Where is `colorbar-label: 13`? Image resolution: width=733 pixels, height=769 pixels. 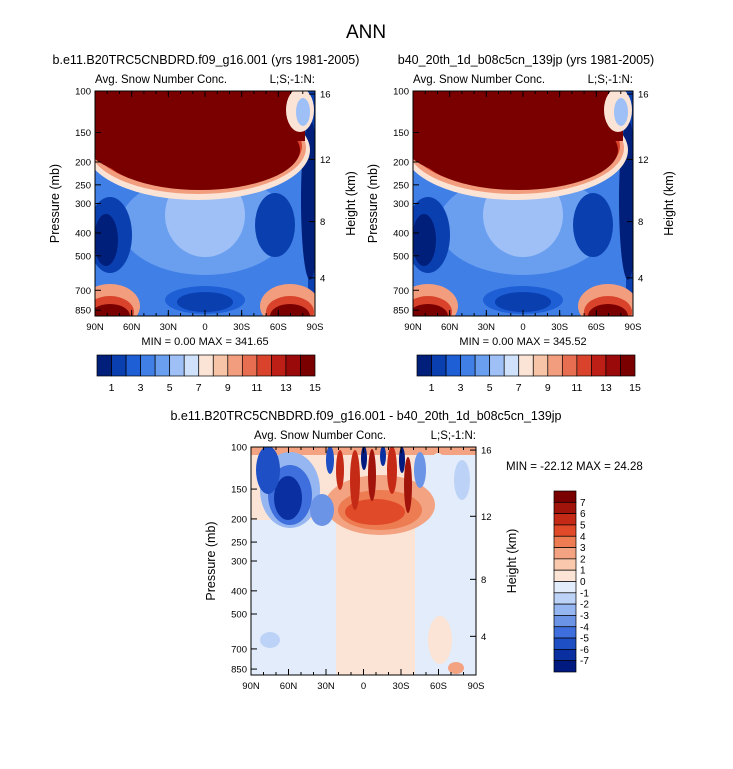
colorbar-label: 13 is located at coordinates (606, 388).